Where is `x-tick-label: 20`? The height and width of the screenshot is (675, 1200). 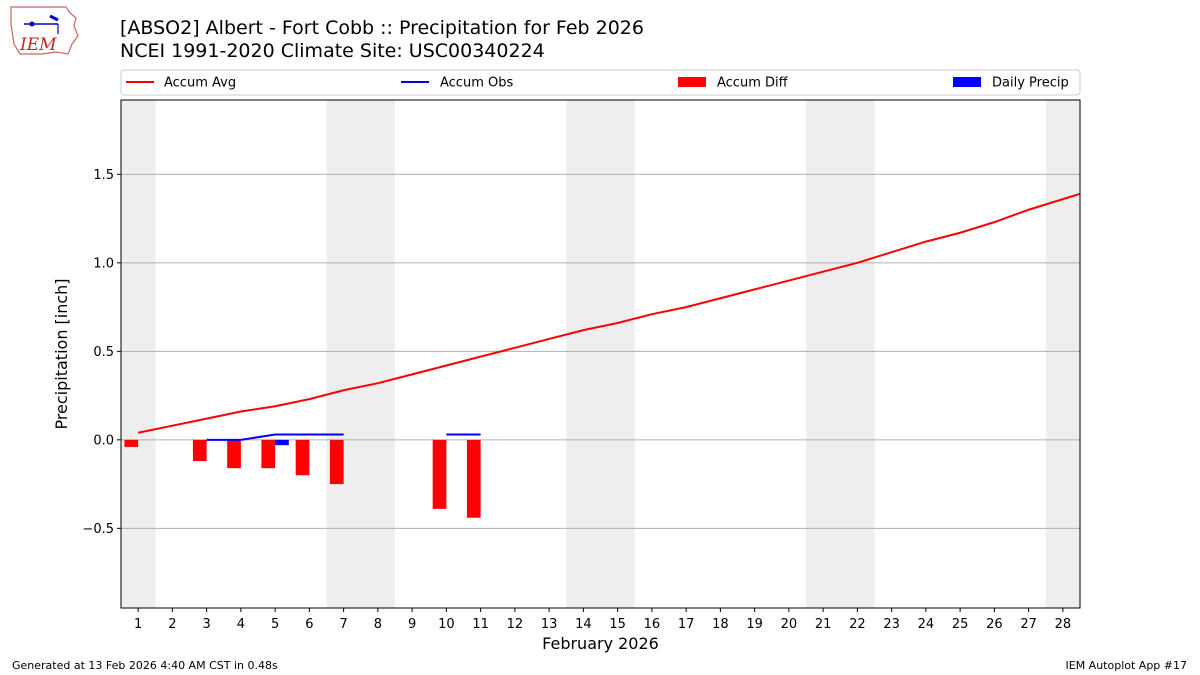
x-tick-label: 20 is located at coordinates (789, 624).